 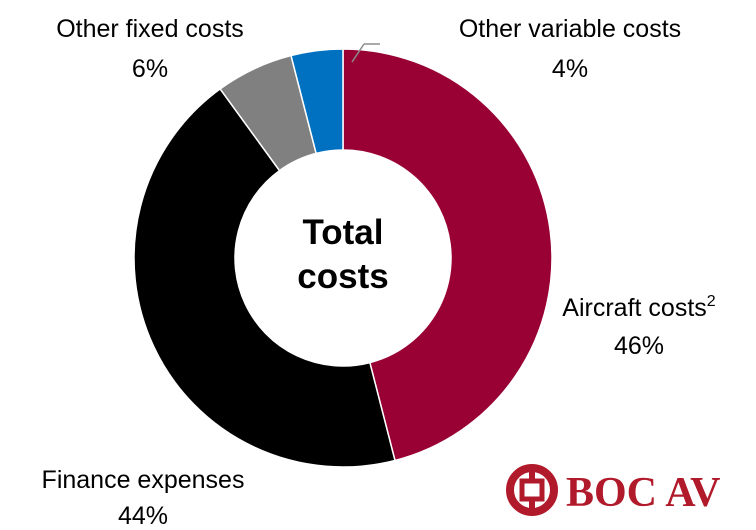 I want to click on logo-text: BOC AV, so click(x=643, y=493).